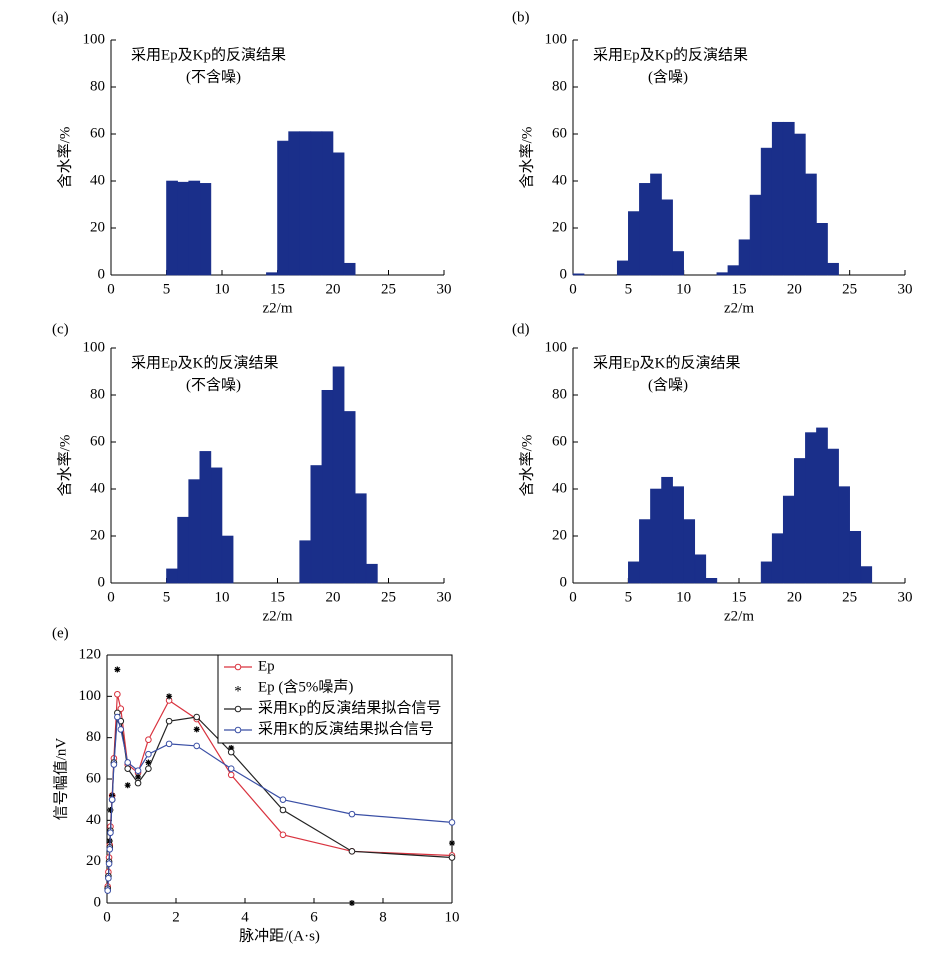  What do you see at coordinates (60, 633) in the screenshot?
I see `panel-label: (e)` at bounding box center [60, 633].